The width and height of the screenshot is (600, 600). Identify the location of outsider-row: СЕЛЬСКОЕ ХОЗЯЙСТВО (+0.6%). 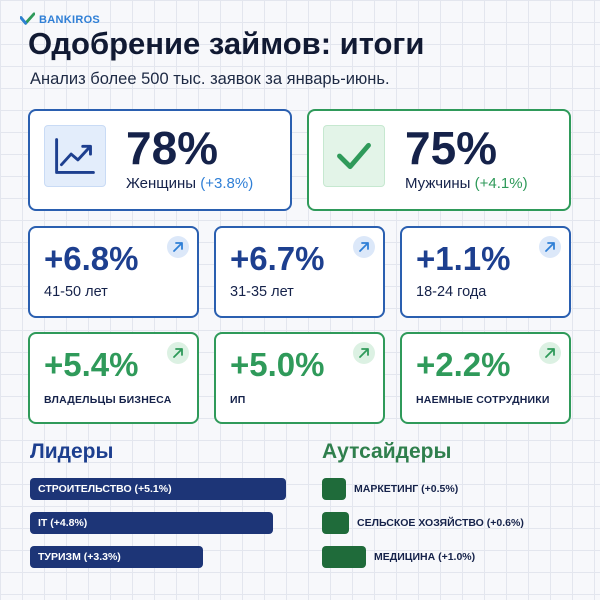
(423, 523).